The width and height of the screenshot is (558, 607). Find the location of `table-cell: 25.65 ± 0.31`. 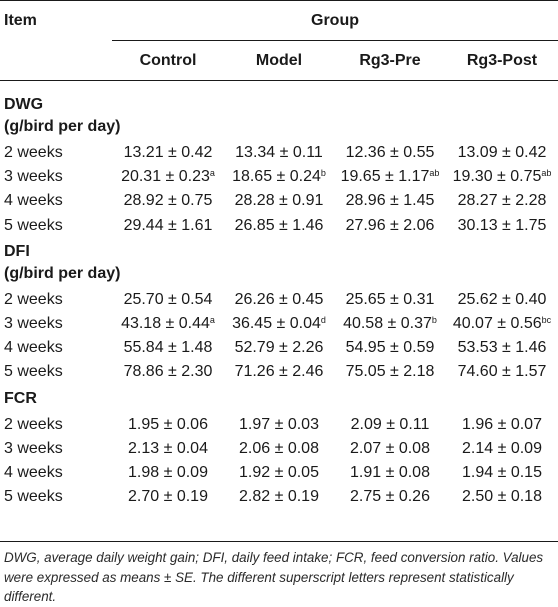

table-cell: 25.65 ± 0.31 is located at coordinates (390, 300).